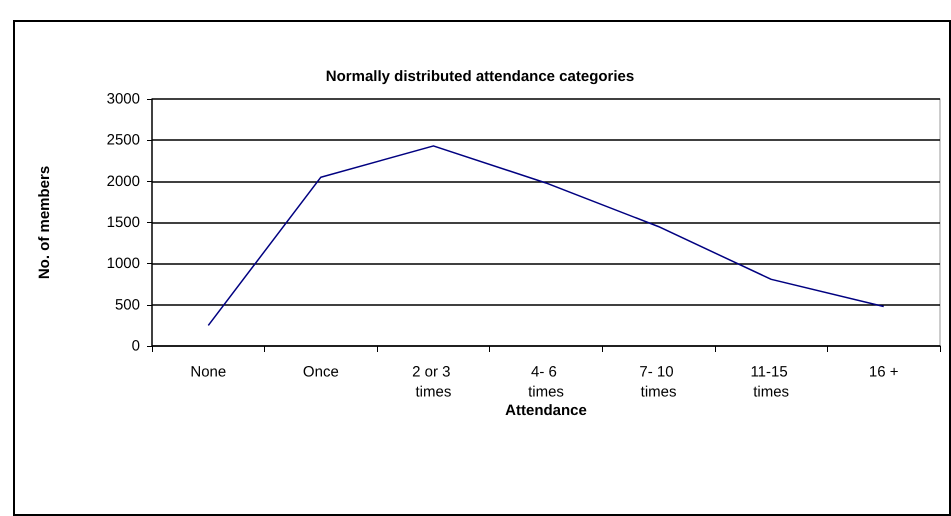 The height and width of the screenshot is (516, 951). Describe the element at coordinates (123, 140) in the screenshot. I see `y-tick-label: 2500` at that location.